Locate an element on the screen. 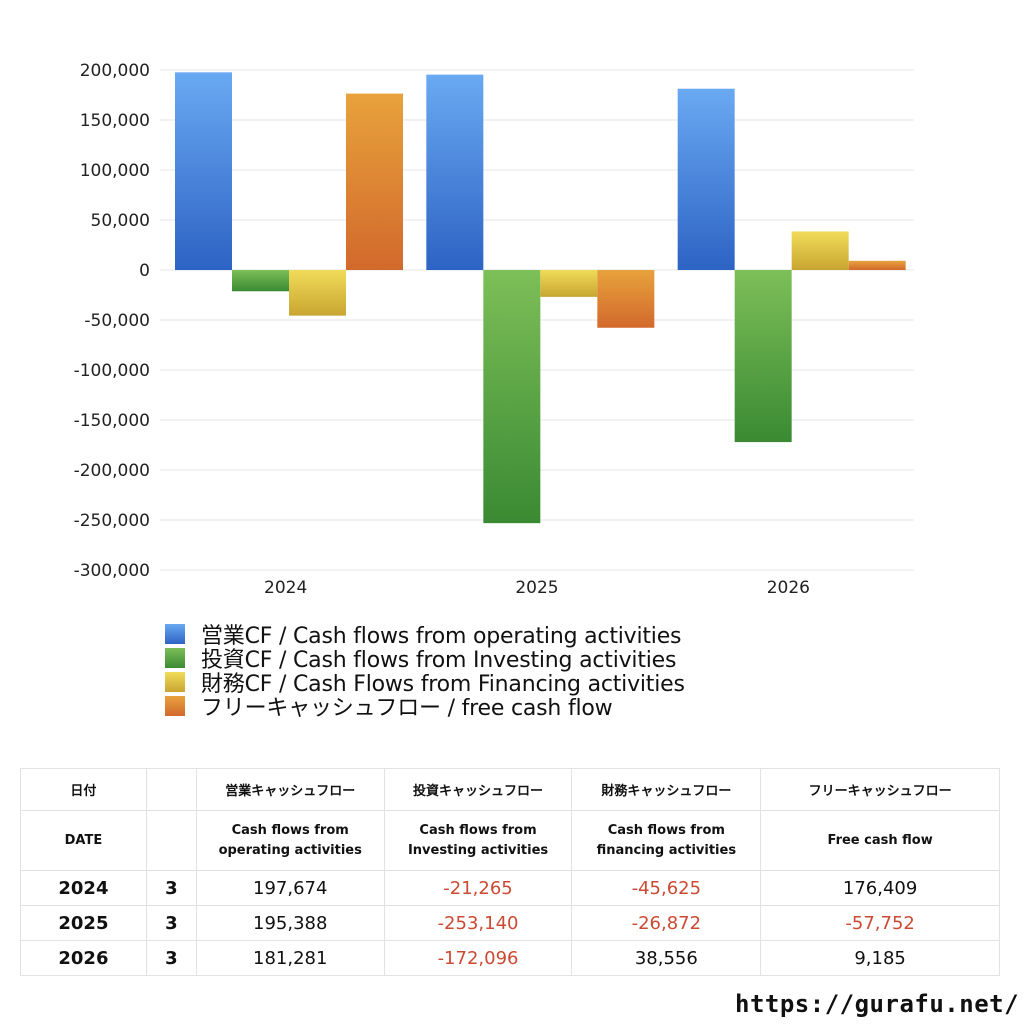 This screenshot has width=1024, height=1024. header-investing-en: Cash flows from Investing activities is located at coordinates (478, 840).